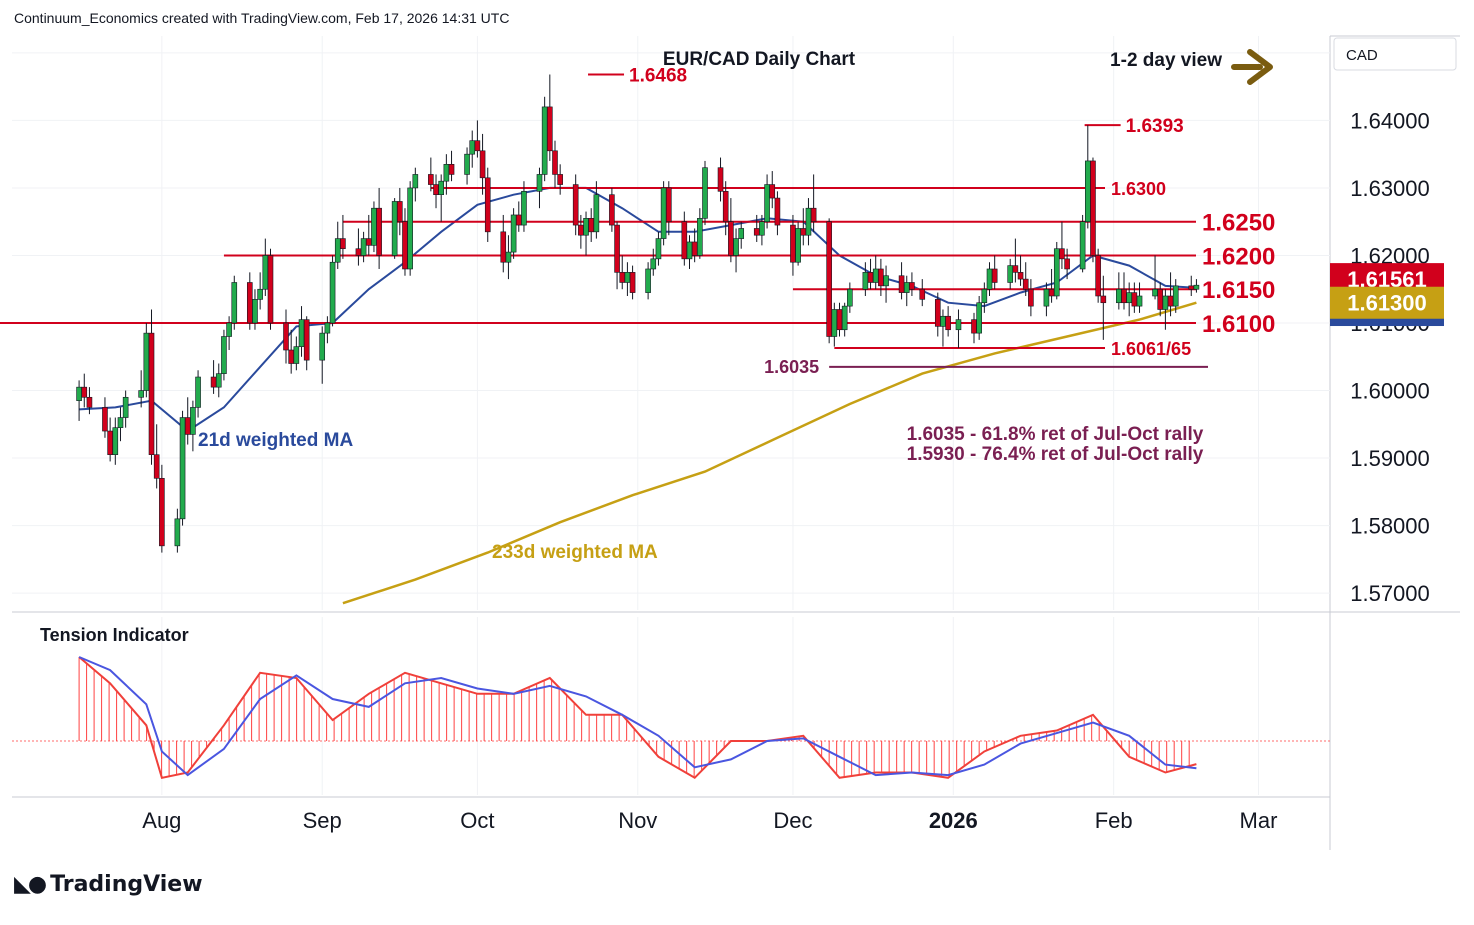 This screenshot has height=925, width=1474. What do you see at coordinates (1055, 434) in the screenshot?
I see `annotation-fib-618: 1.6035 - 61.8% ret of Jul-Oct rally` at bounding box center [1055, 434].